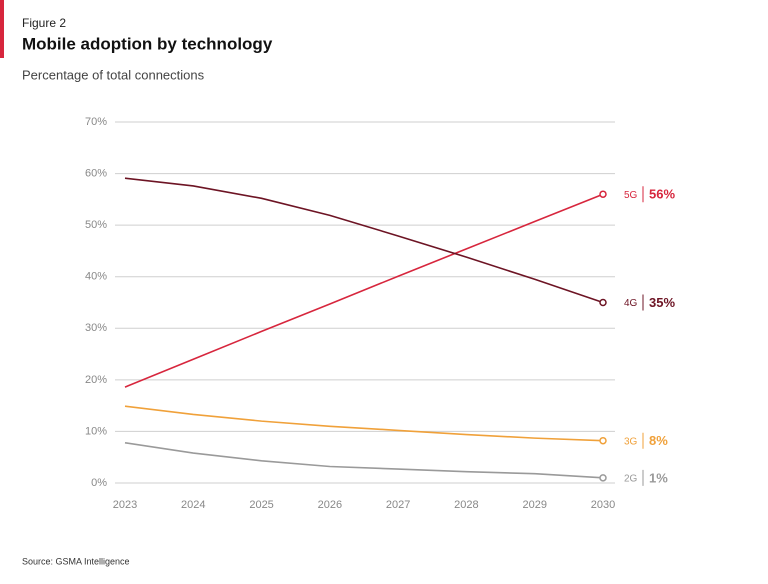  What do you see at coordinates (631, 441) in the screenshot?
I see `legend-label: 3G` at bounding box center [631, 441].